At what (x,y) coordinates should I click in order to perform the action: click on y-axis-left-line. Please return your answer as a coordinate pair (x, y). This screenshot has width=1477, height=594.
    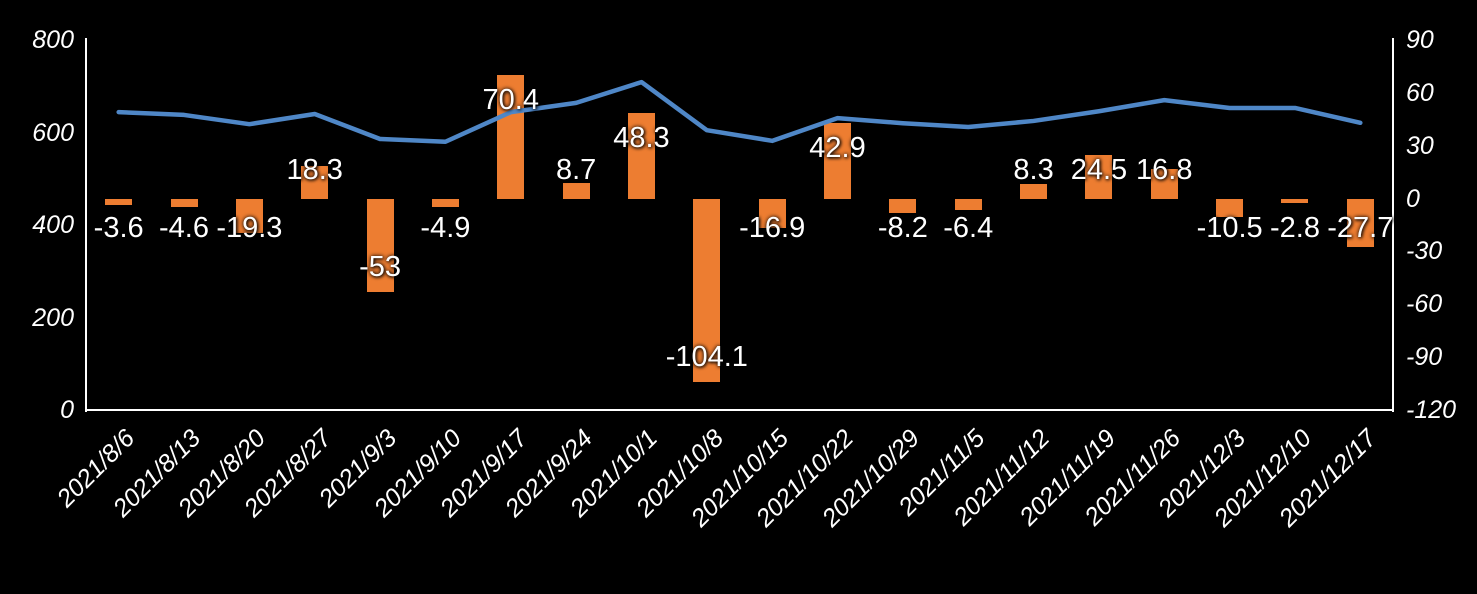
    Looking at the image, I should click on (86, 225).